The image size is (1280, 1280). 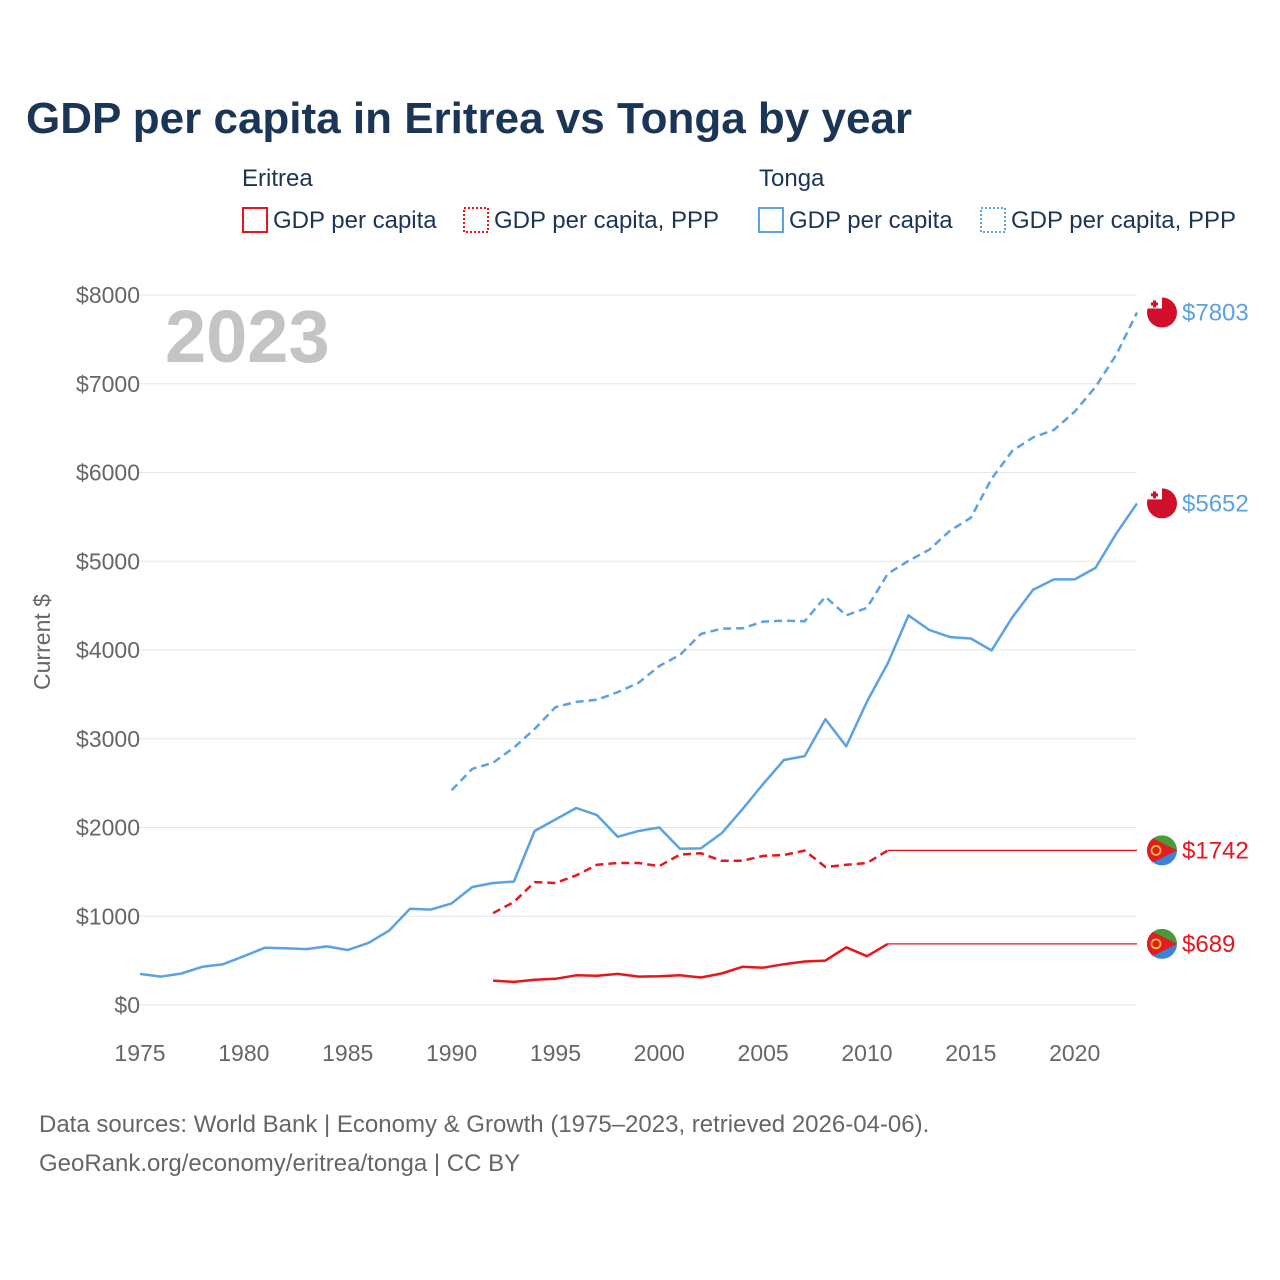 What do you see at coordinates (476, 220) in the screenshot?
I see `legend-swatch-eritrea-ppp` at bounding box center [476, 220].